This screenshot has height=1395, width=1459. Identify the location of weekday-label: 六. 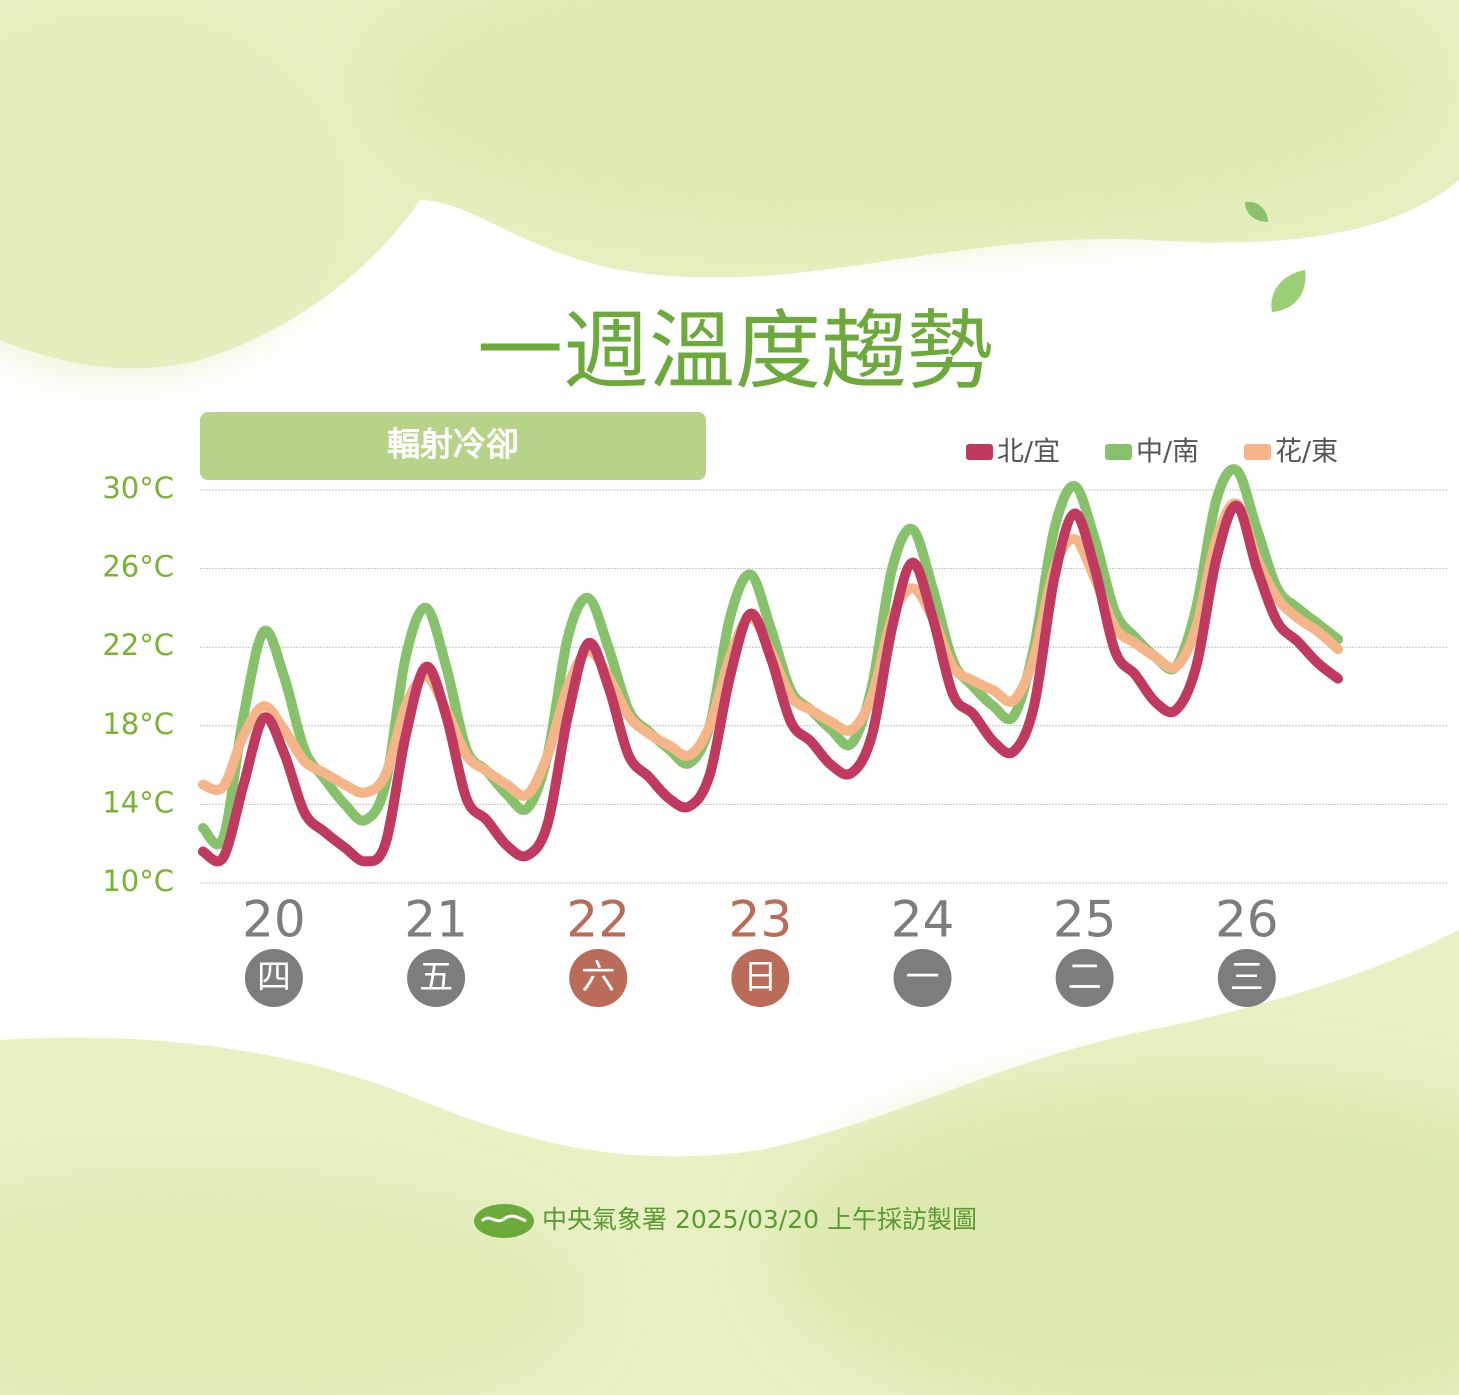
(598, 978).